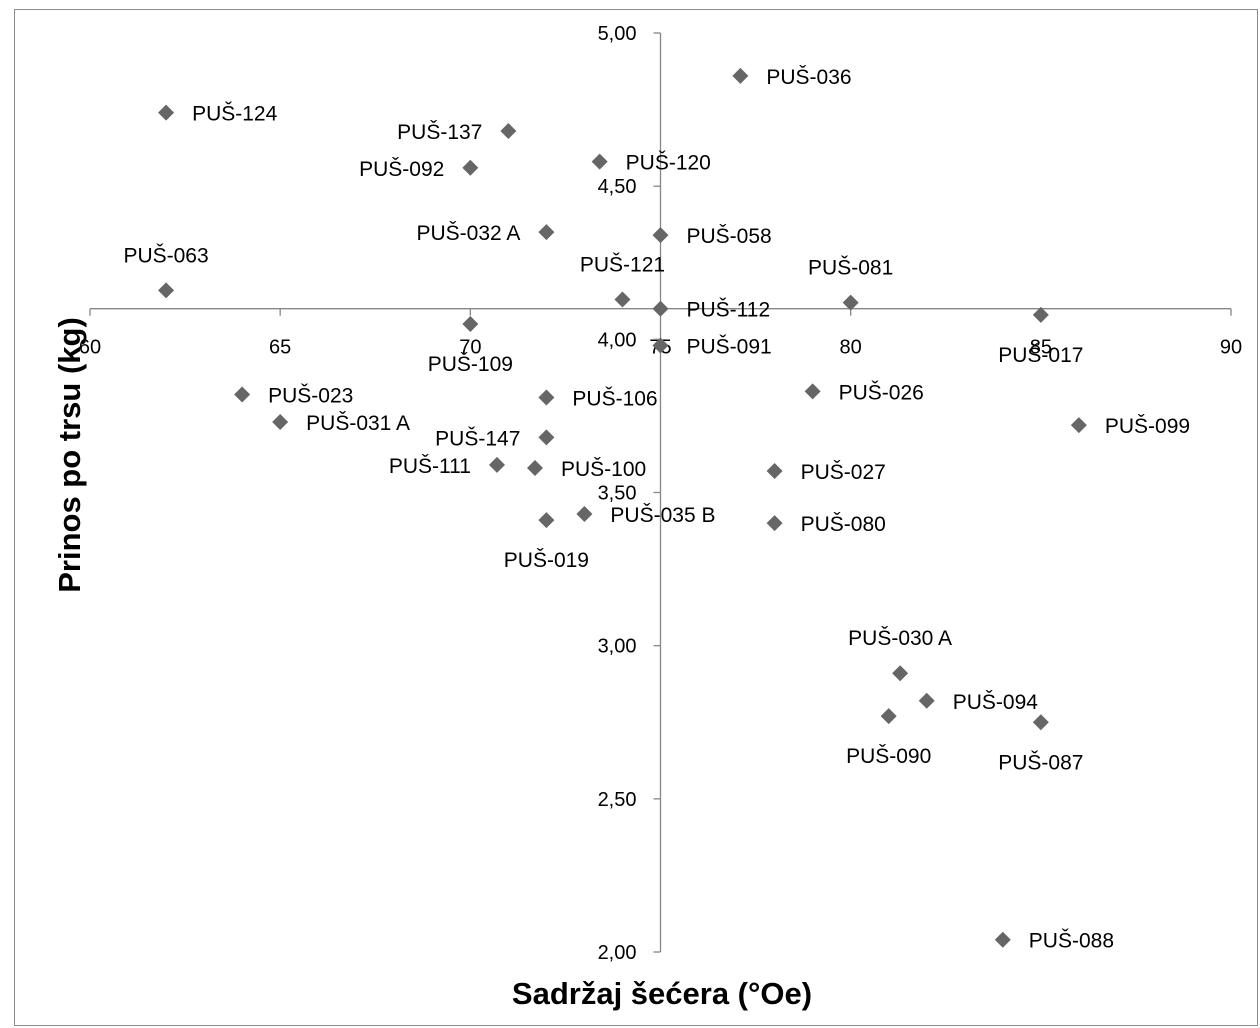  I want to click on data-point-label: PUŠ-137, so click(439, 132).